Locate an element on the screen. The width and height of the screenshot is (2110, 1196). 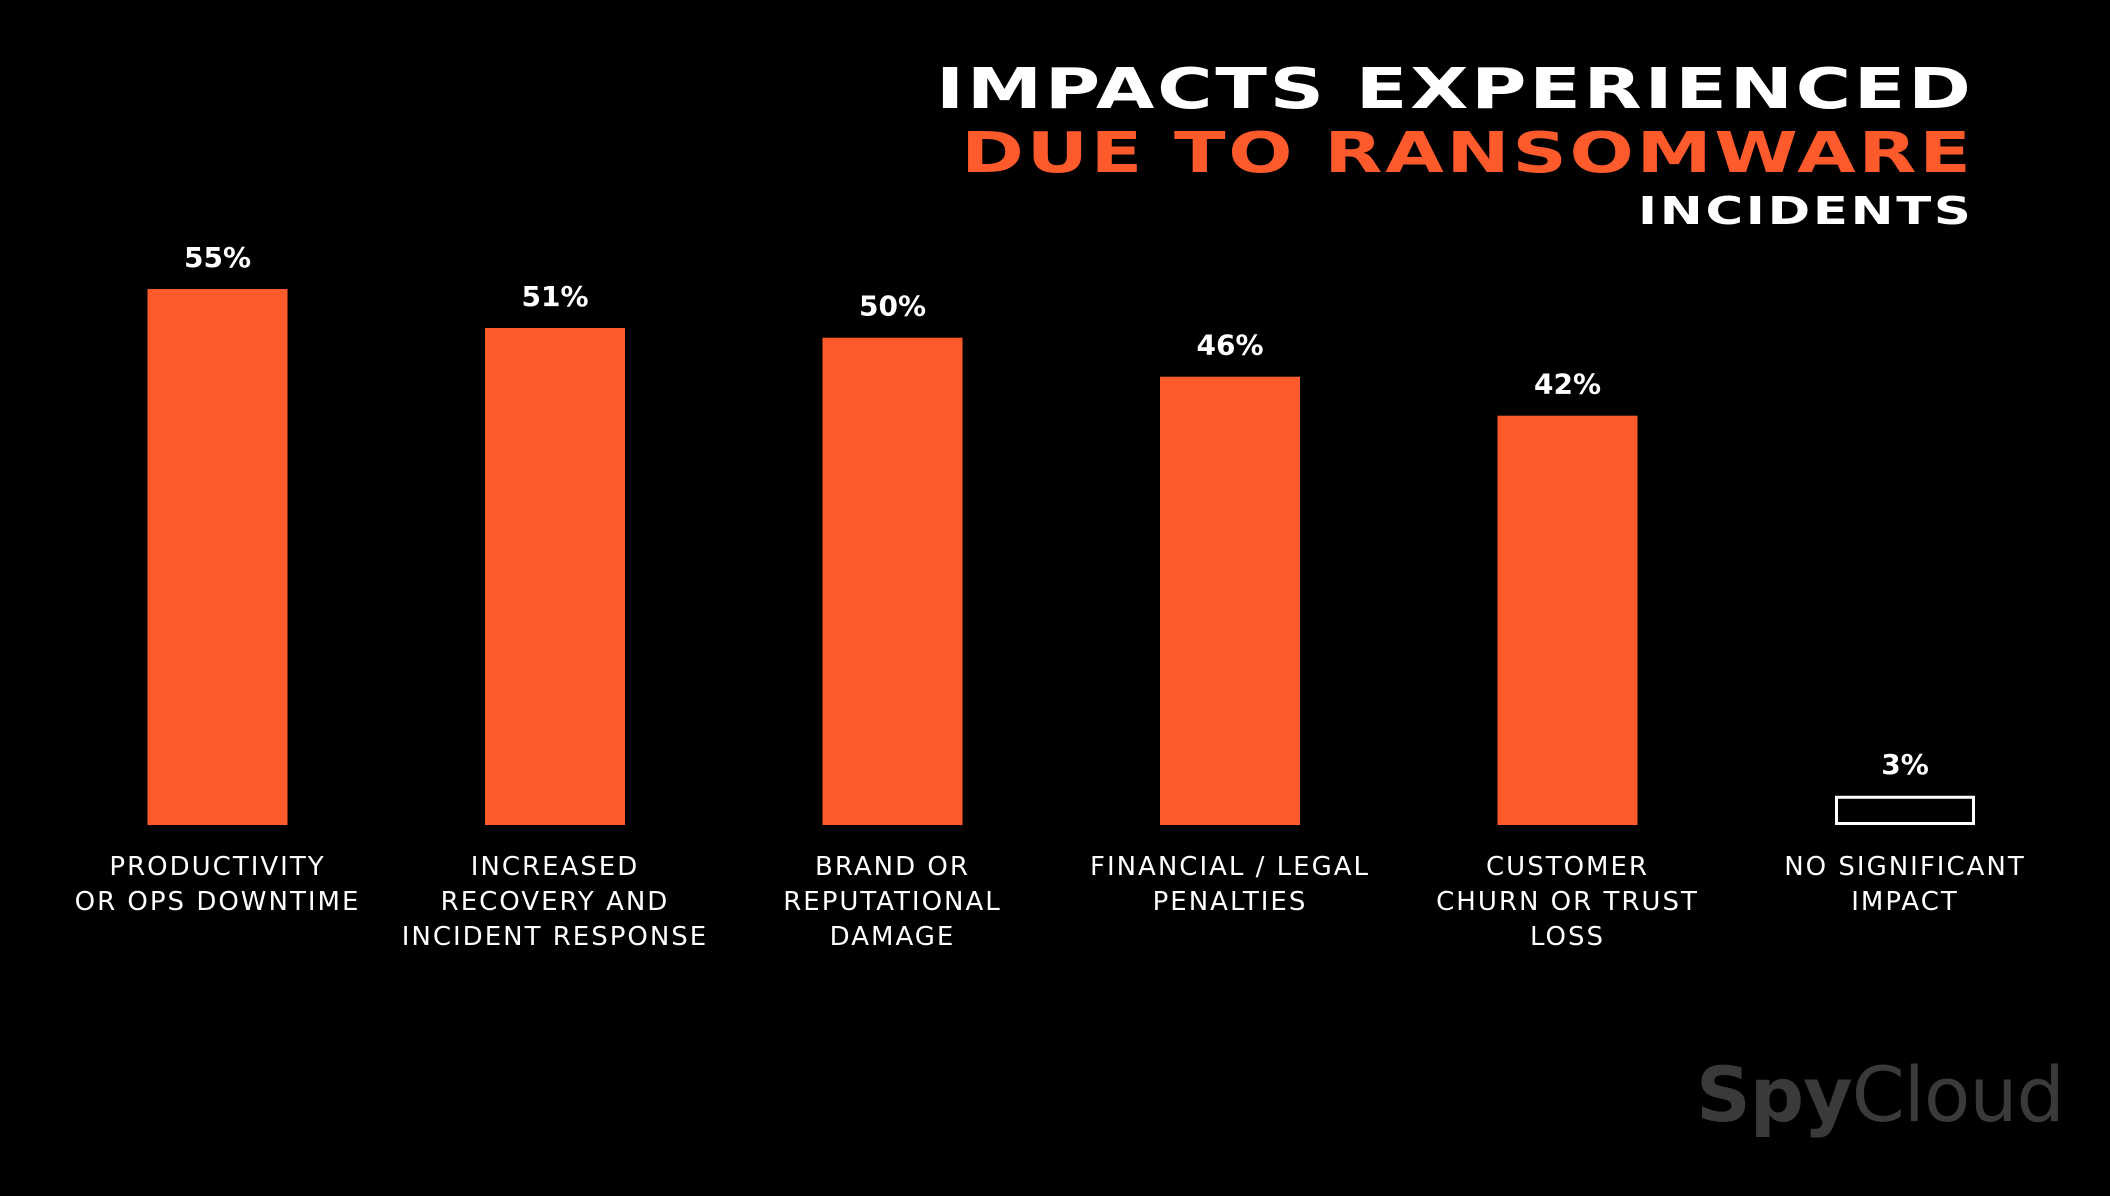
logo-spy-text: Spy is located at coordinates (1774, 1094).